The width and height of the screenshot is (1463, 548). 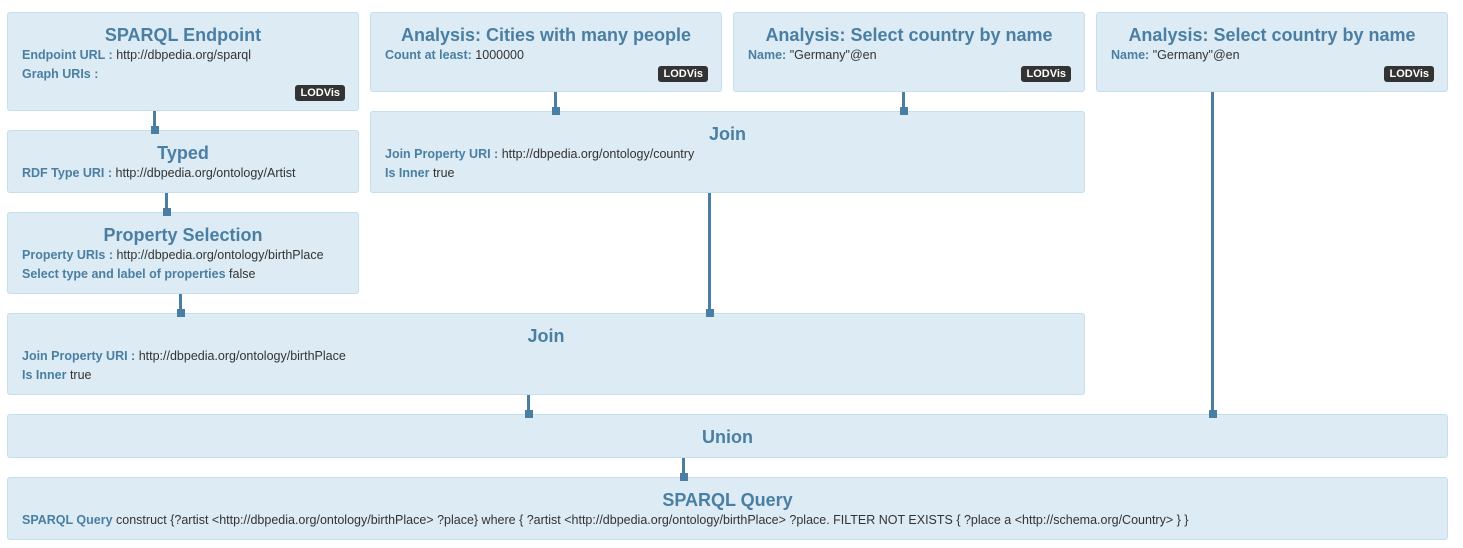 What do you see at coordinates (555, 101) in the screenshot?
I see `connector-cities-join` at bounding box center [555, 101].